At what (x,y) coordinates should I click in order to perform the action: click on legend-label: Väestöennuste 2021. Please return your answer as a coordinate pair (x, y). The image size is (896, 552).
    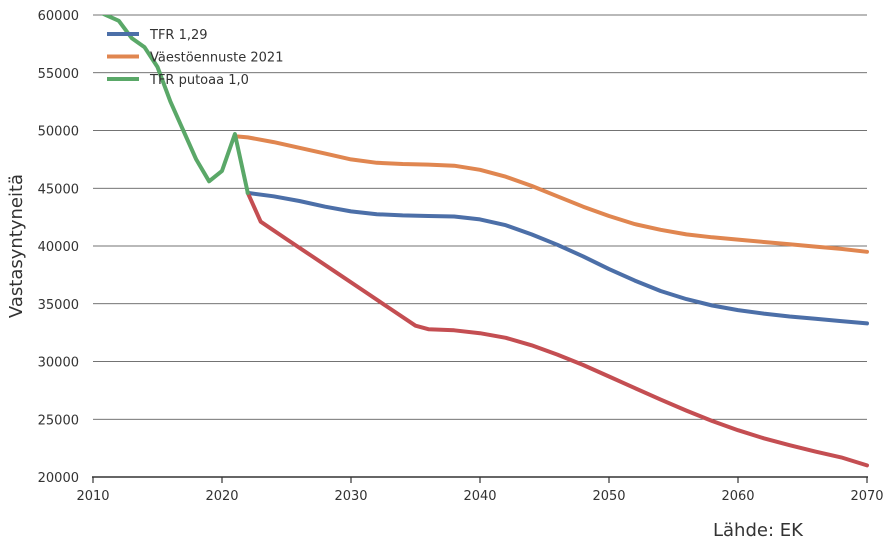
    Looking at the image, I should click on (216, 58).